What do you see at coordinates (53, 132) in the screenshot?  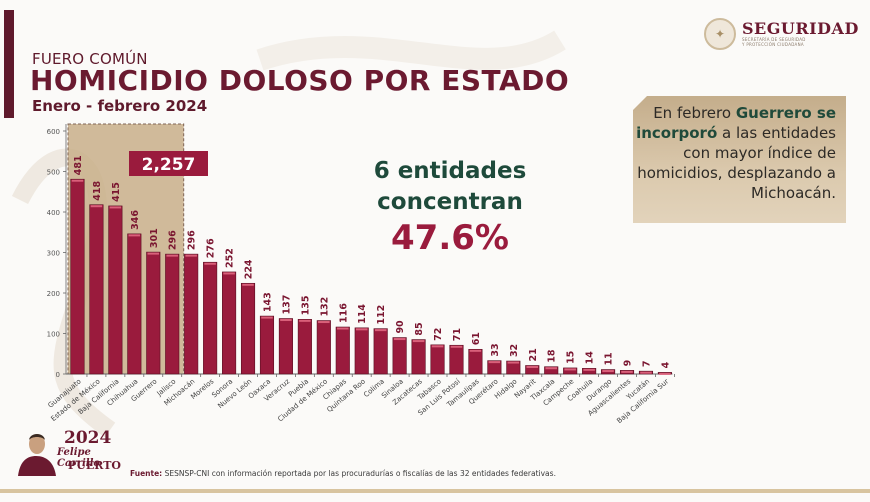 I see `y-tick-label: 600` at bounding box center [53, 132].